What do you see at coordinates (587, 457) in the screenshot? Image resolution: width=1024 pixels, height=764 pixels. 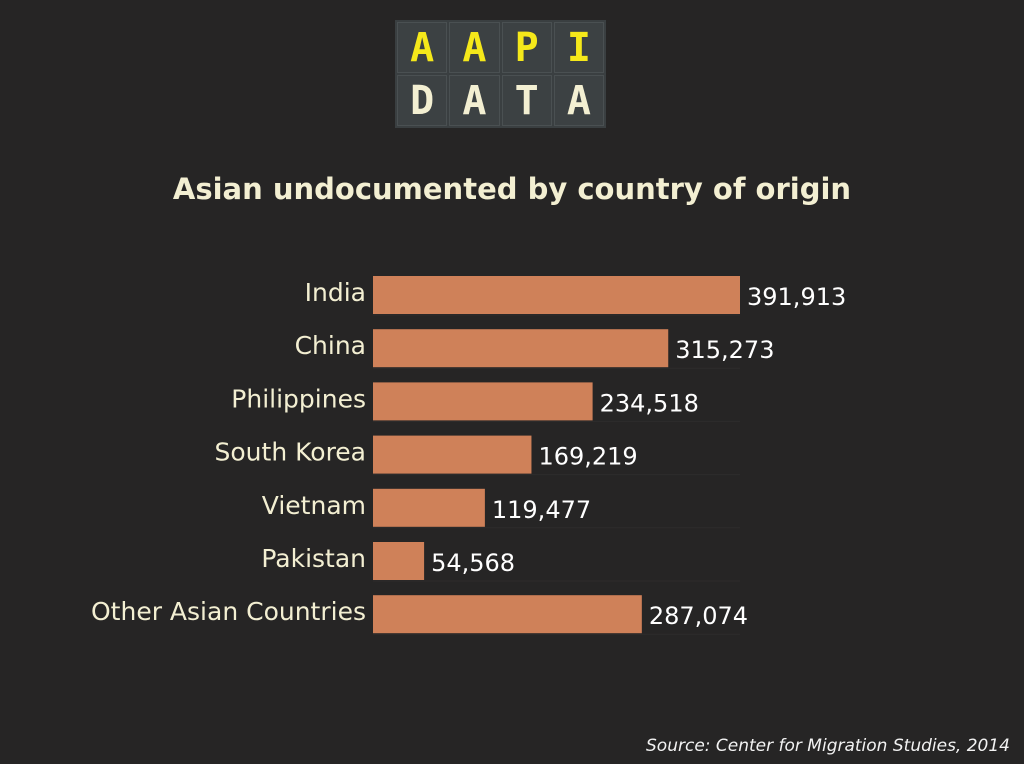 I see `value-label: 169,219` at bounding box center [587, 457].